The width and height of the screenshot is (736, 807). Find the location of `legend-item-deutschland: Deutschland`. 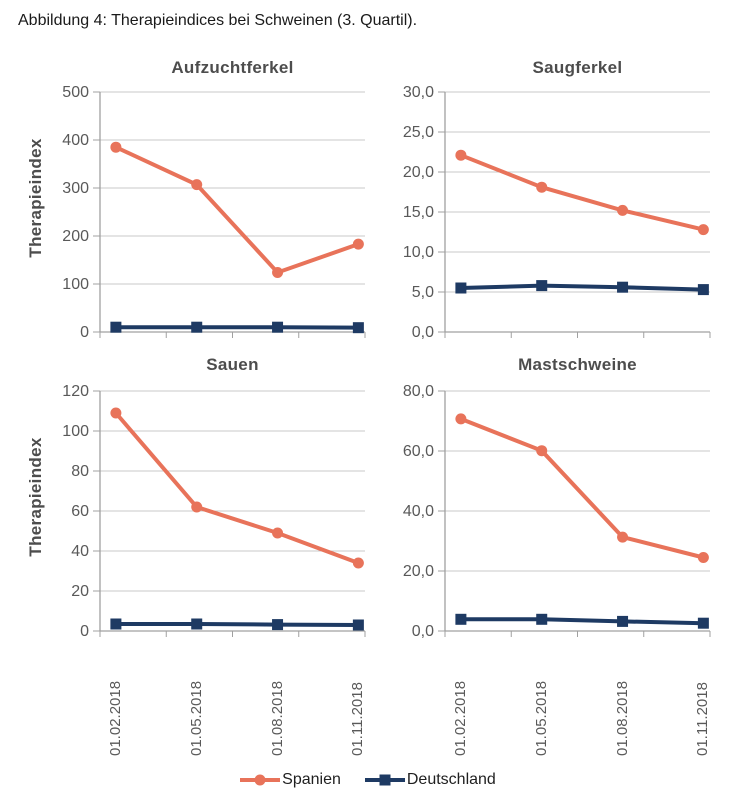

legend-item-deutschland: Deutschland is located at coordinates (430, 780).